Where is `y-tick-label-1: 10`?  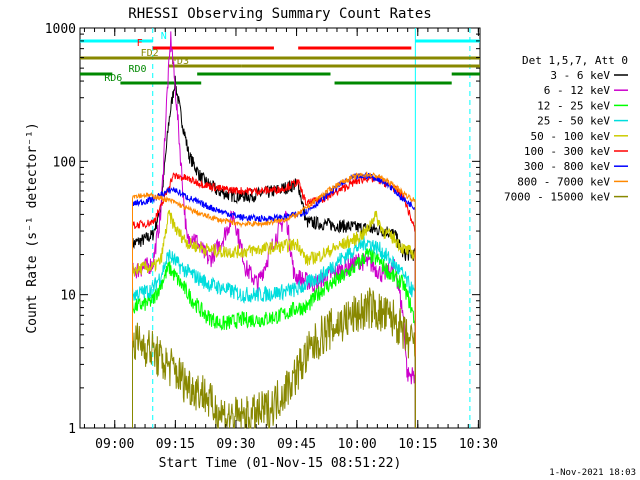 y-tick-label-1: 10 is located at coordinates (68, 296).